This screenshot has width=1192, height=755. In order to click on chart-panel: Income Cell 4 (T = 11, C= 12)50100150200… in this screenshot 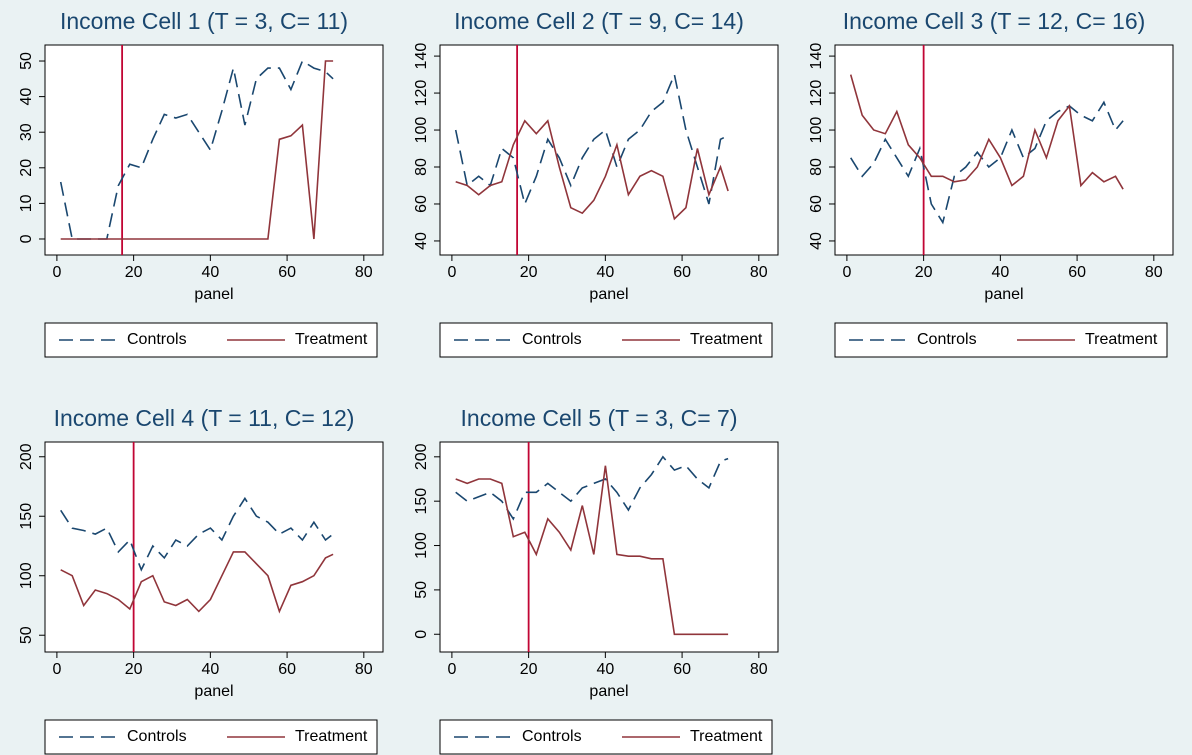, I will do `click(201, 580)`.